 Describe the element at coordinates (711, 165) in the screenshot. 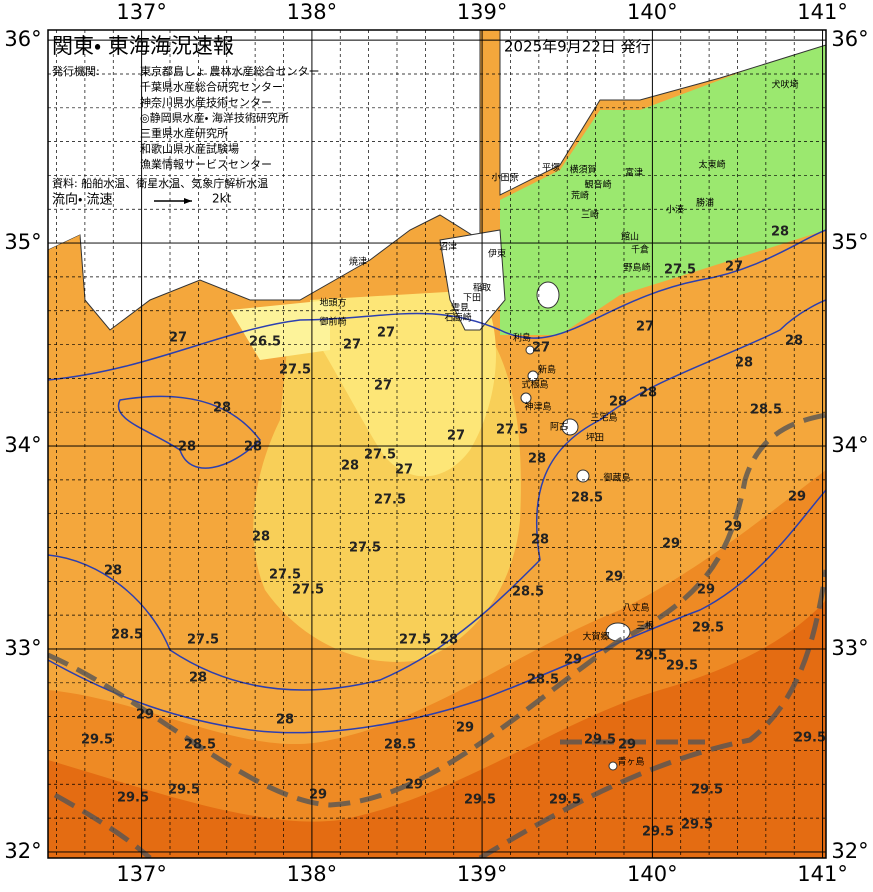

I see `place-name: 太東崎` at that location.